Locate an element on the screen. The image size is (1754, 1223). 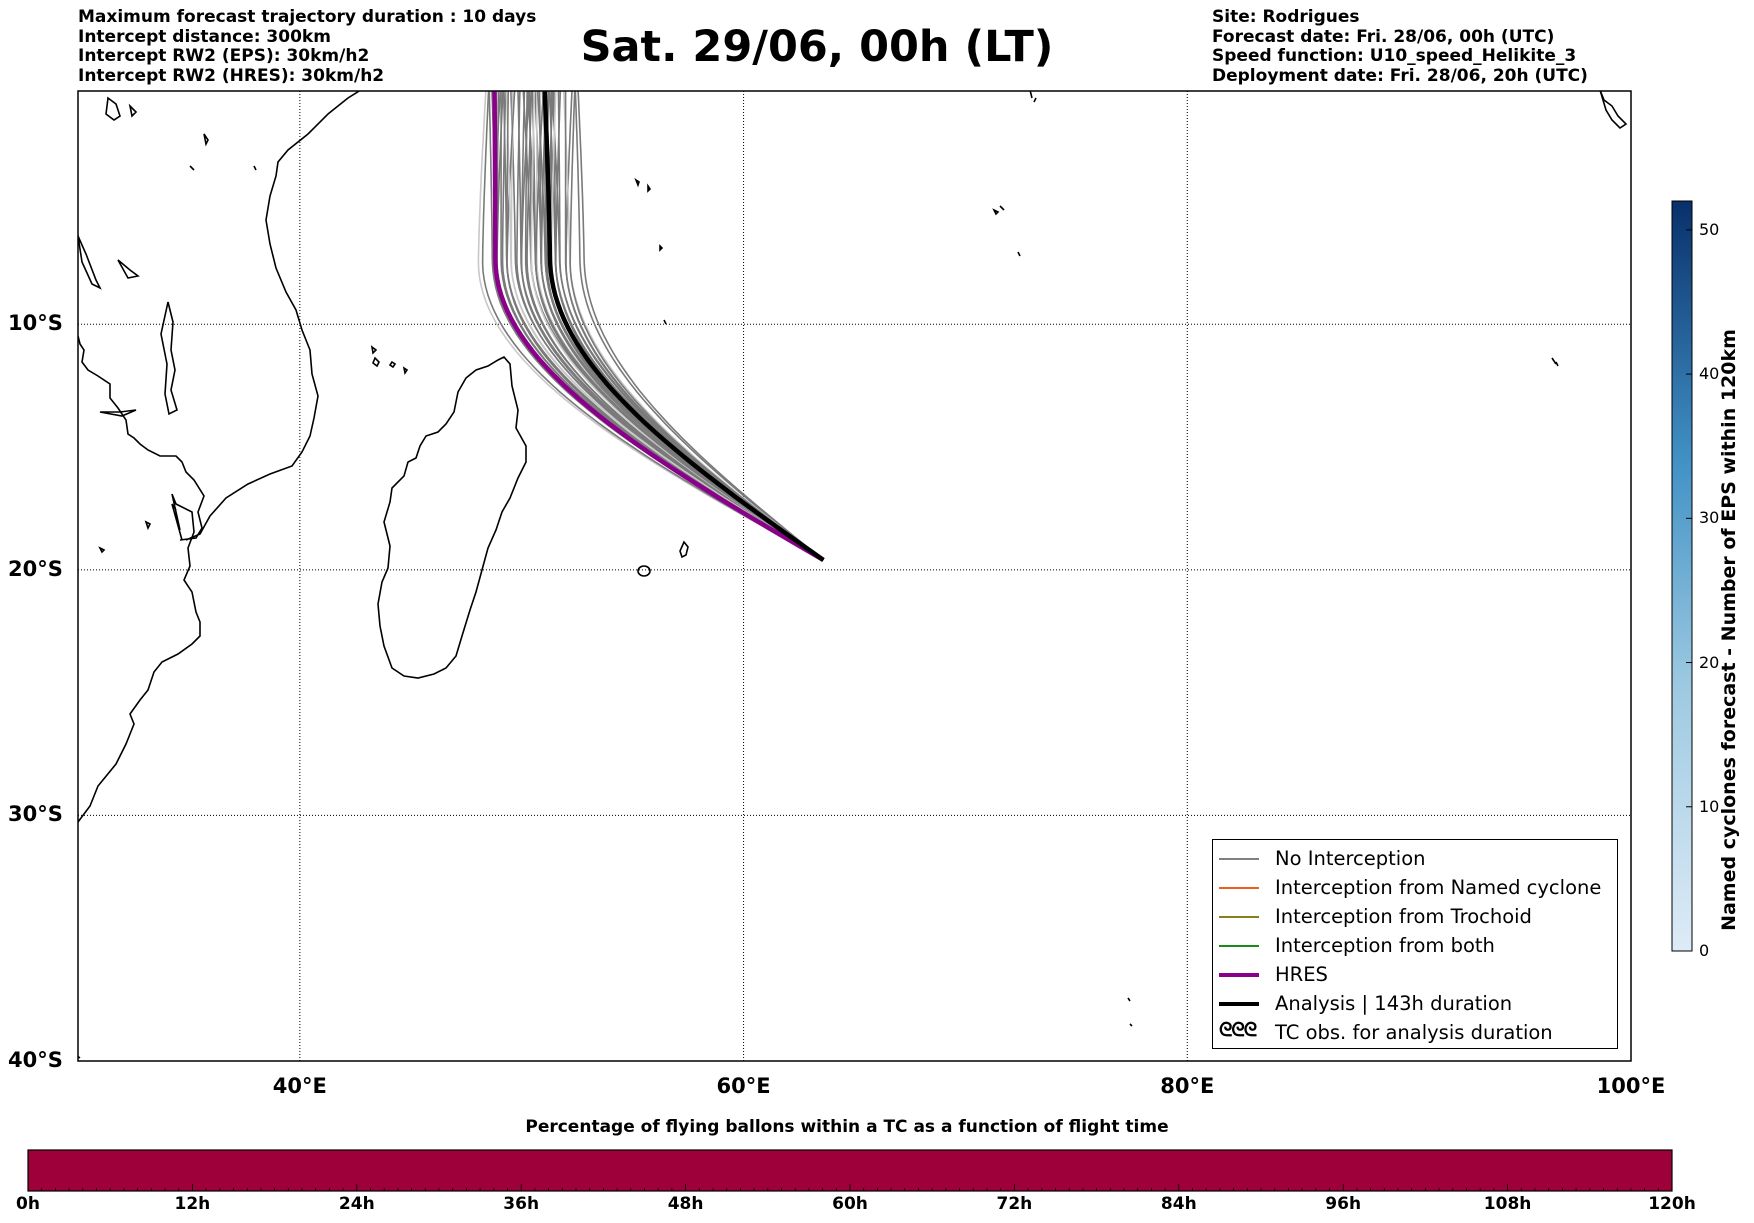
legend-item: Analysis | 143h duration is located at coordinates (1415, 1003).